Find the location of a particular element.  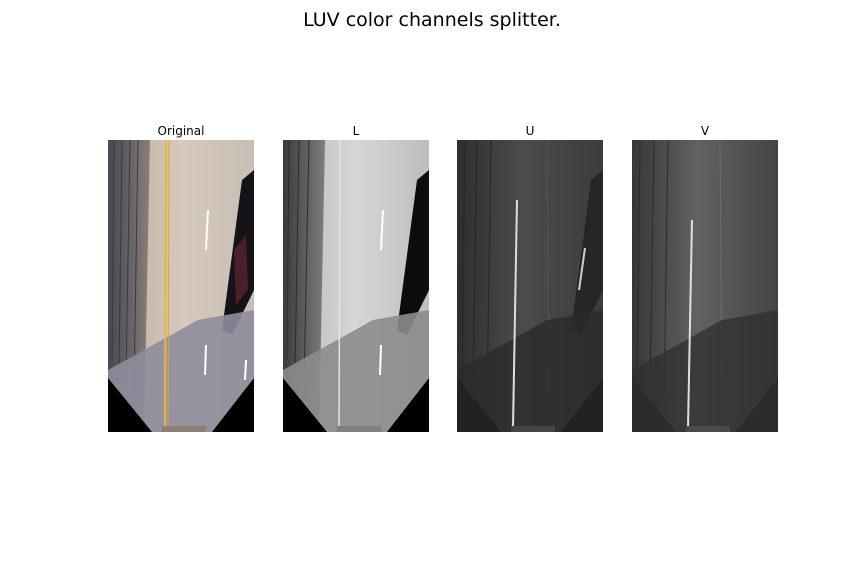

panel-title-u: U is located at coordinates (530, 131).